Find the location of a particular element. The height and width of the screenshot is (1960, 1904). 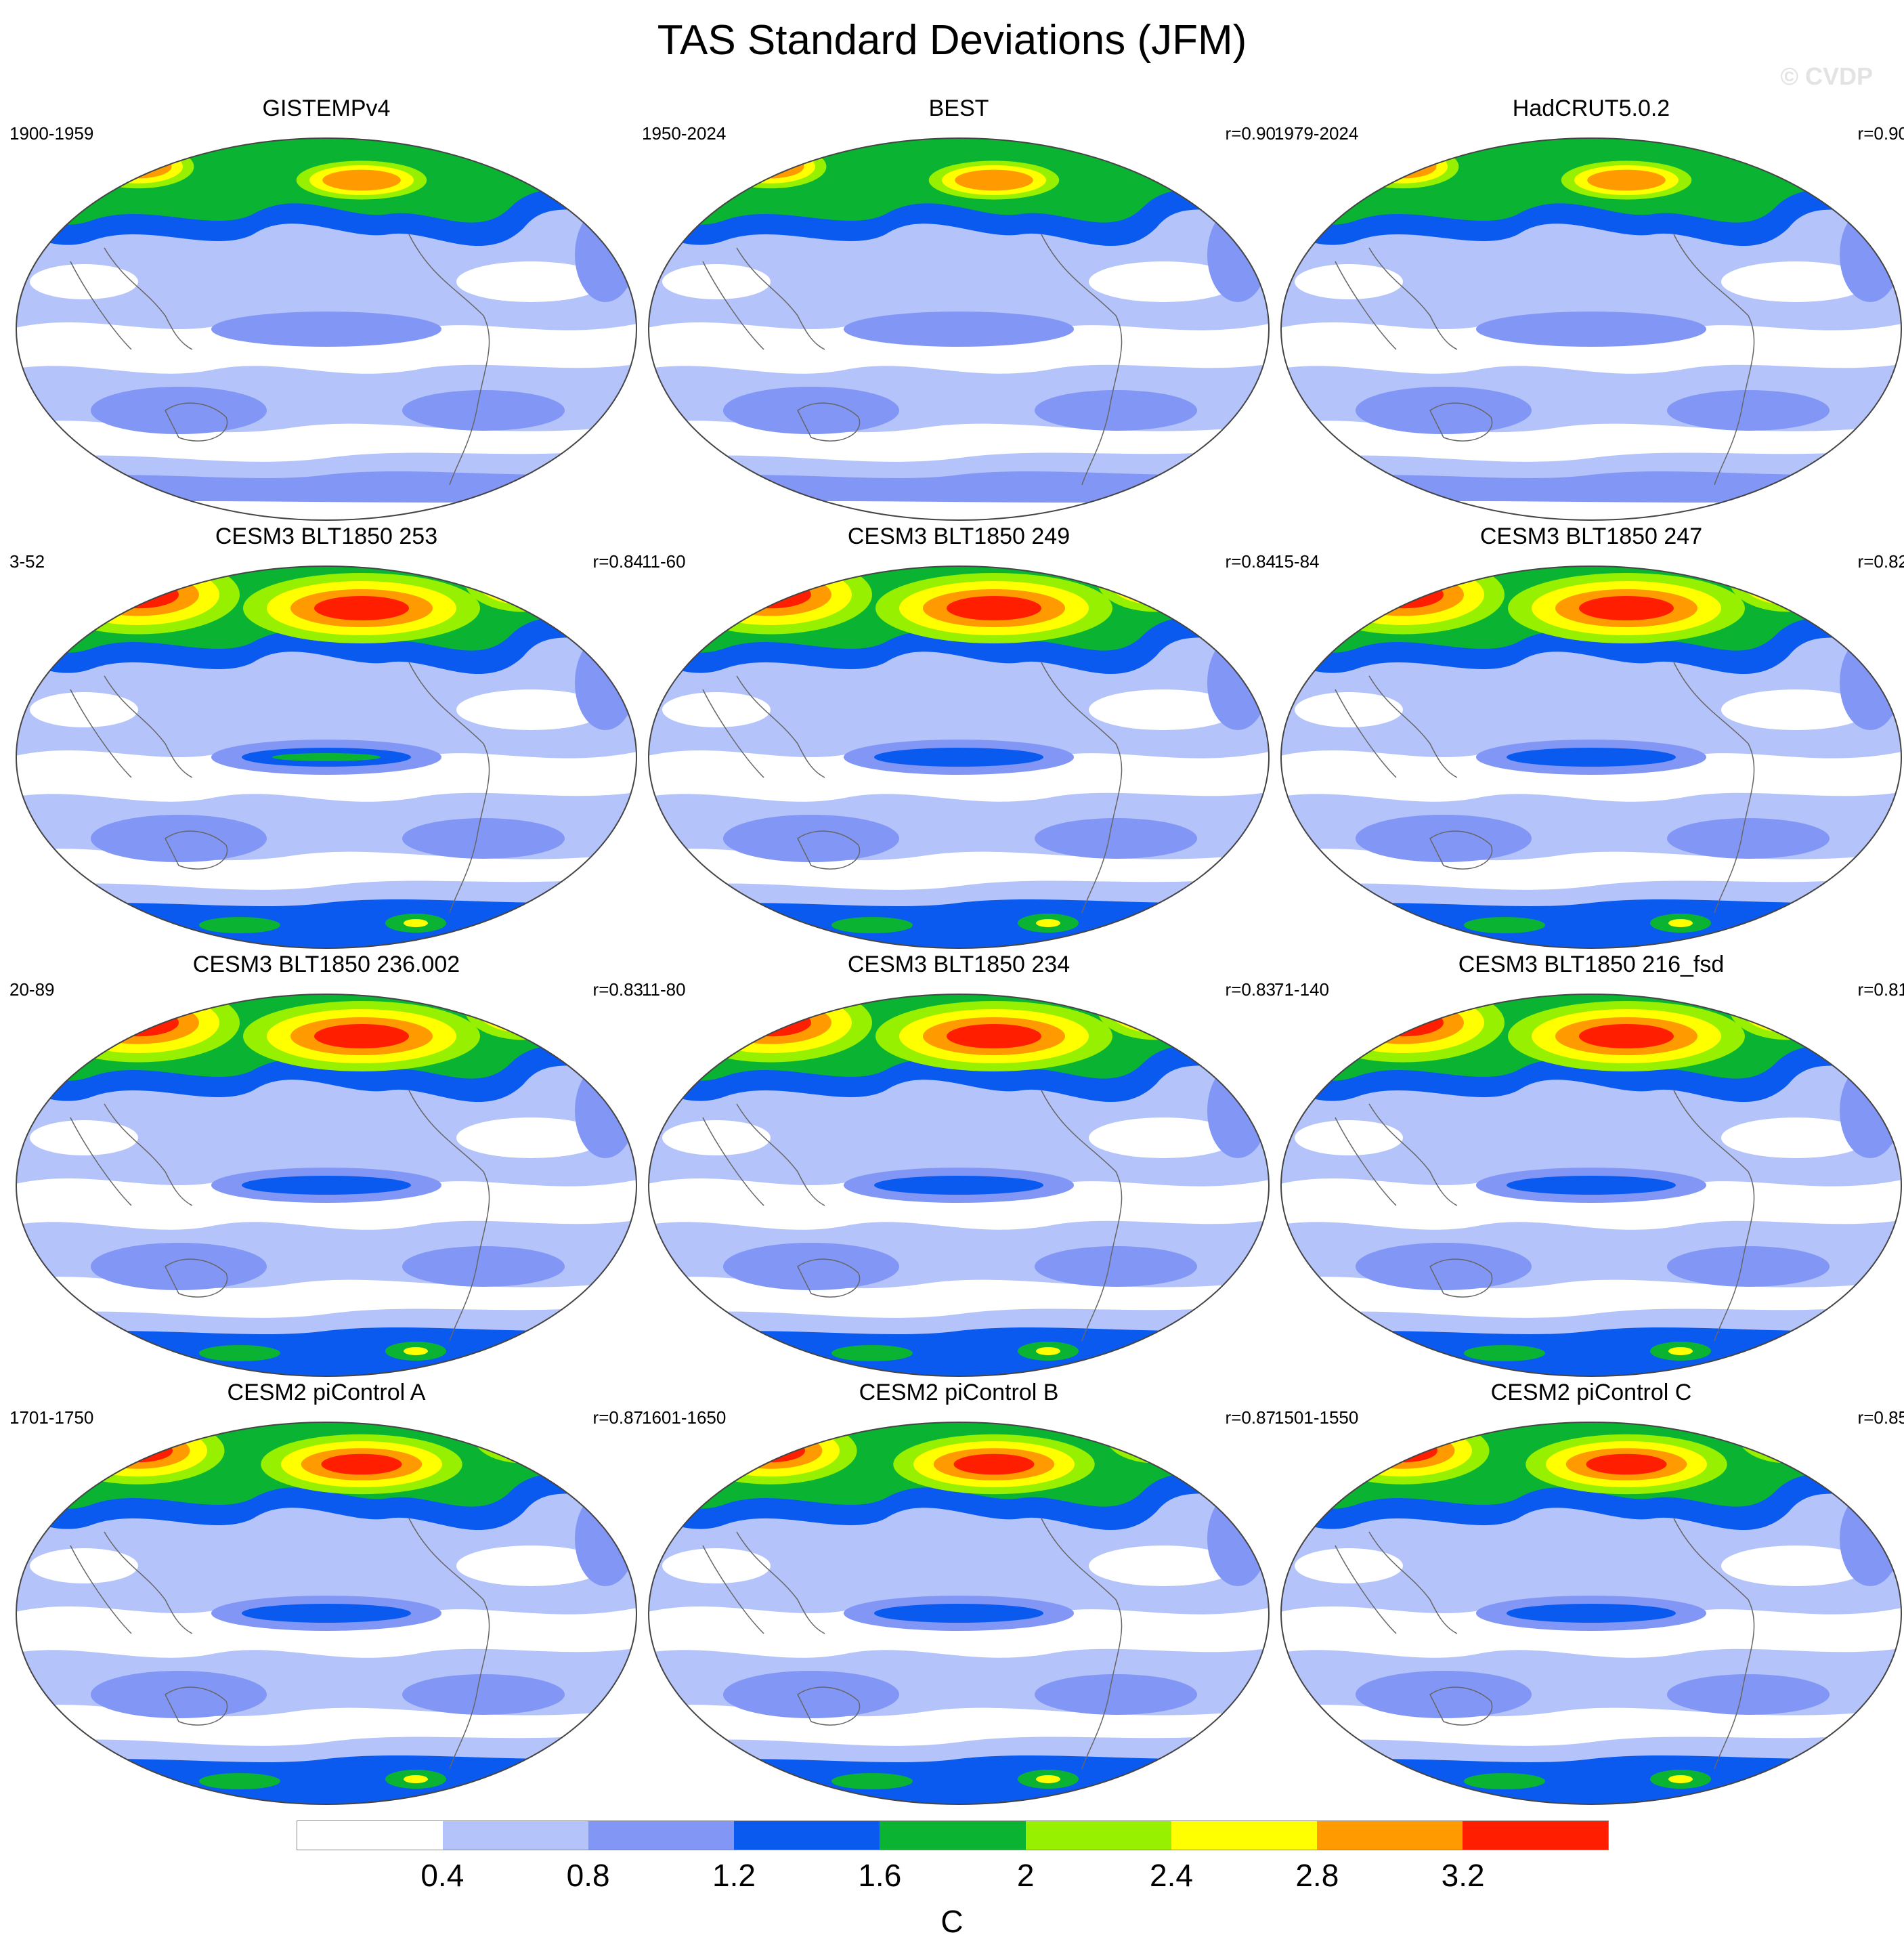

map-panel: HadCRUT5.0.2 1979-2024 r=0.90 is located at coordinates (1589, 309).